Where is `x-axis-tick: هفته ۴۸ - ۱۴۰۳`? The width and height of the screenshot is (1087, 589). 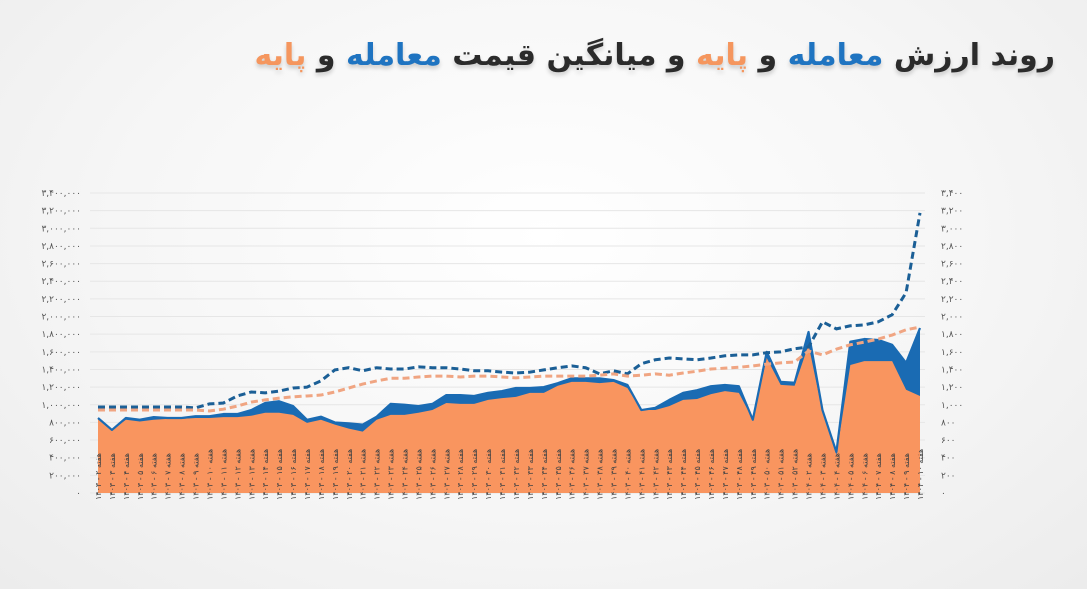 x-axis-tick: هفته ۴۸ - ۱۴۰۳ is located at coordinates (739, 474).